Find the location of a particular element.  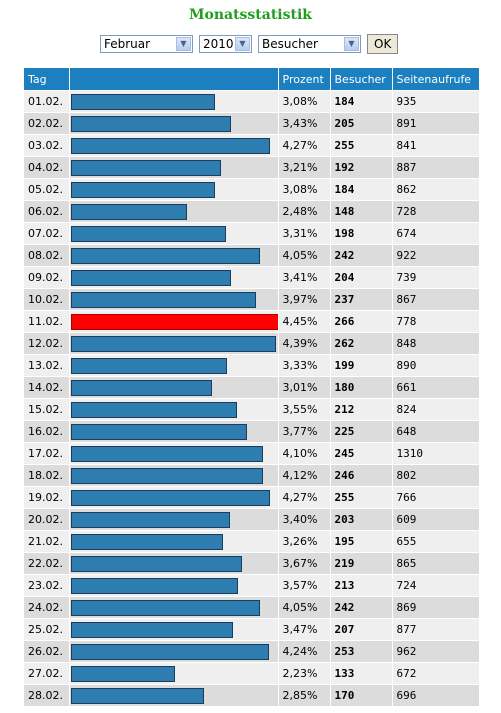

cell-seitenaufrufe: 922 is located at coordinates (436, 255).